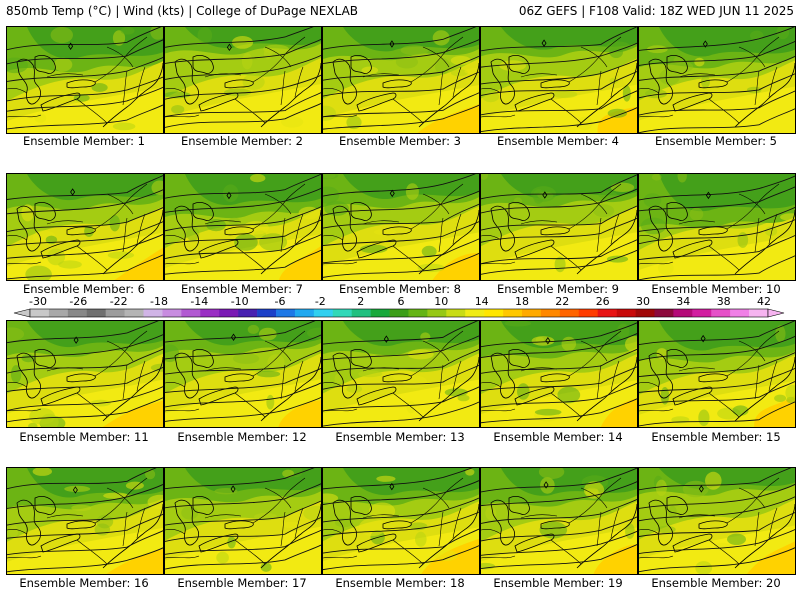 The width and height of the screenshot is (800, 600). What do you see at coordinates (558, 437) in the screenshot?
I see `ensemble-member-caption: Ensemble Member: 14` at bounding box center [558, 437].